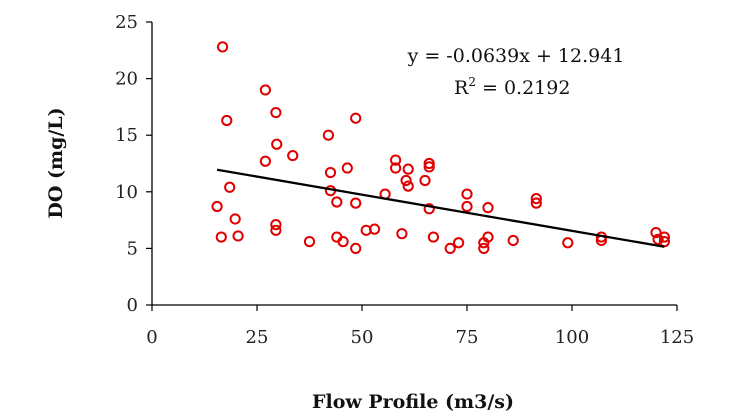 This screenshot has height=416, width=744. Describe the element at coordinates (126, 22) in the screenshot. I see `y-tick-label: 25` at that location.